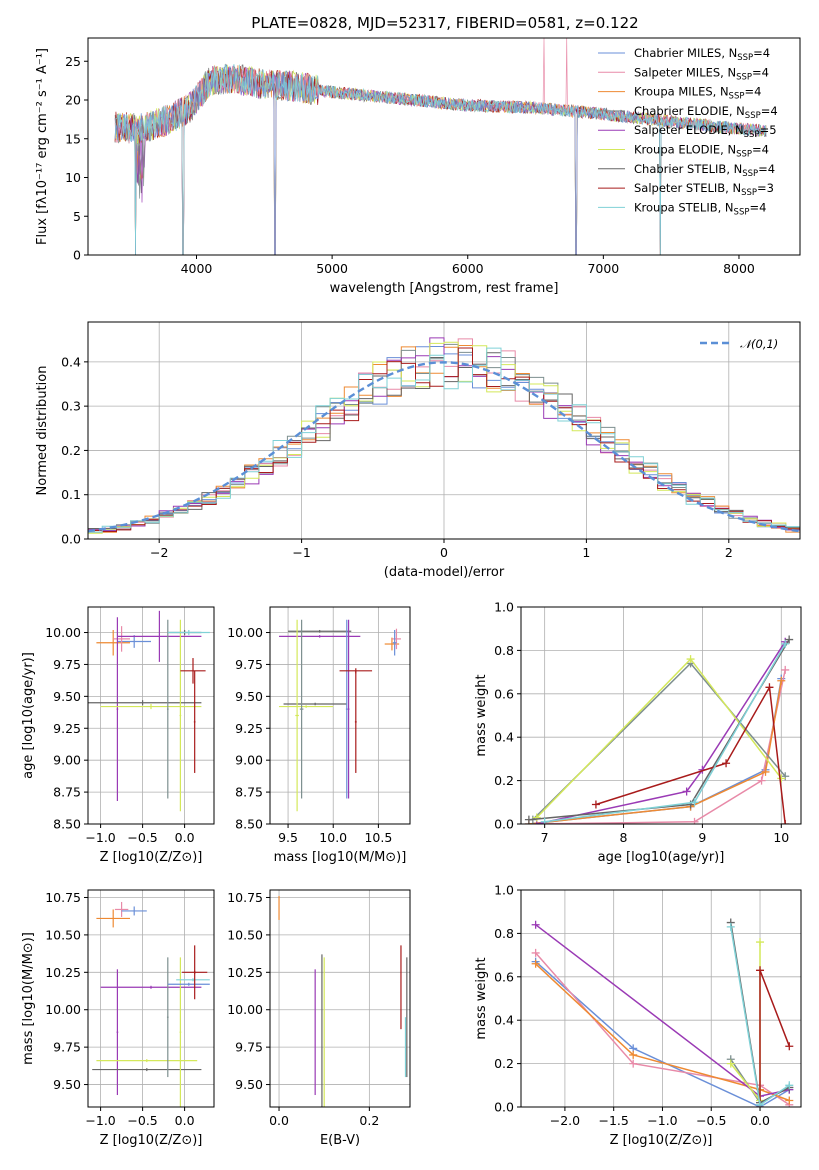 Image resolution: width=819 pixels, height=1170 pixels. Describe the element at coordinates (42, 431) in the screenshot. I see `y-axis-label: Normed distribution` at that location.